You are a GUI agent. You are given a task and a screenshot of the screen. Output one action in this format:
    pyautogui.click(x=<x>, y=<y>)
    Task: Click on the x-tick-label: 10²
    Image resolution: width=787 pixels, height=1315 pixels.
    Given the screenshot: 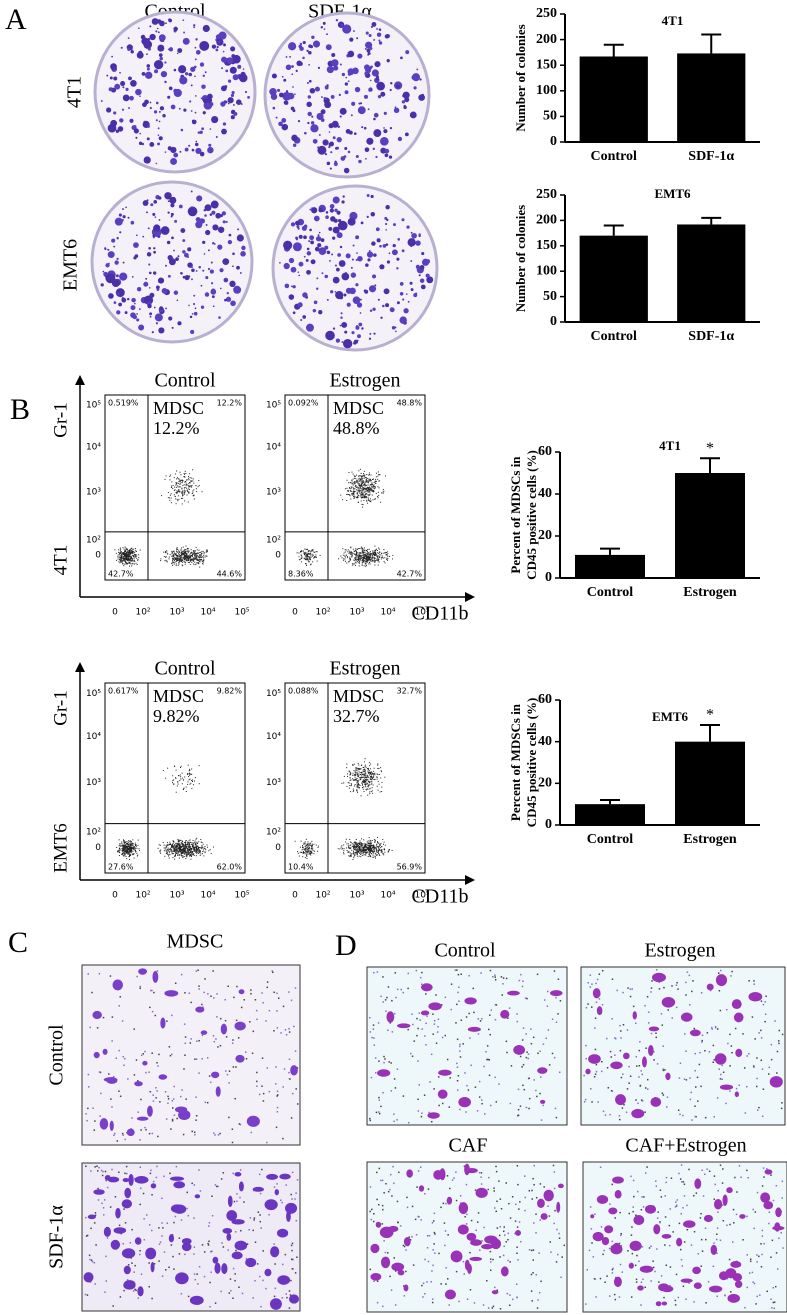 What is the action you would take?
    pyautogui.click(x=142, y=896)
    